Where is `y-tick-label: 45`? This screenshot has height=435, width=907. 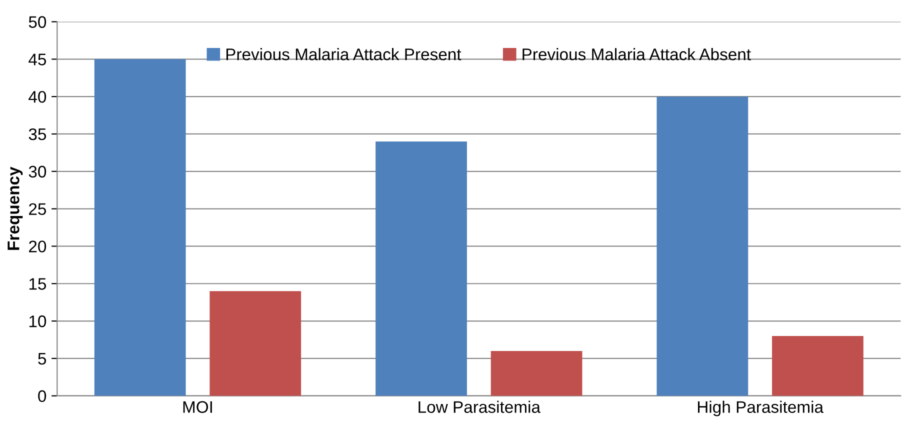 y-tick-label: 45 is located at coordinates (37, 60).